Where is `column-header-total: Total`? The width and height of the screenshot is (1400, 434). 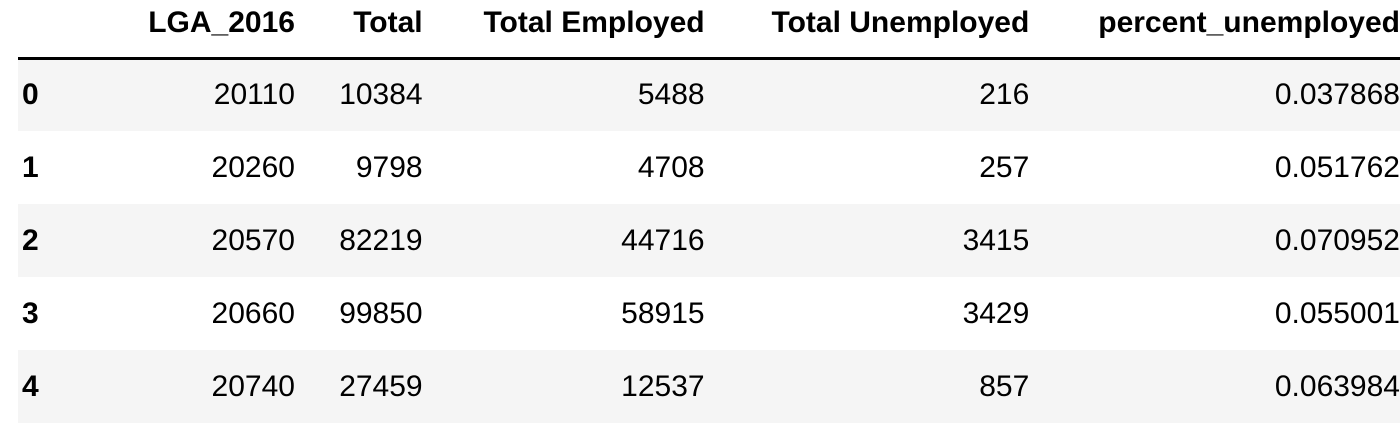 column-header-total: Total is located at coordinates (358, 30).